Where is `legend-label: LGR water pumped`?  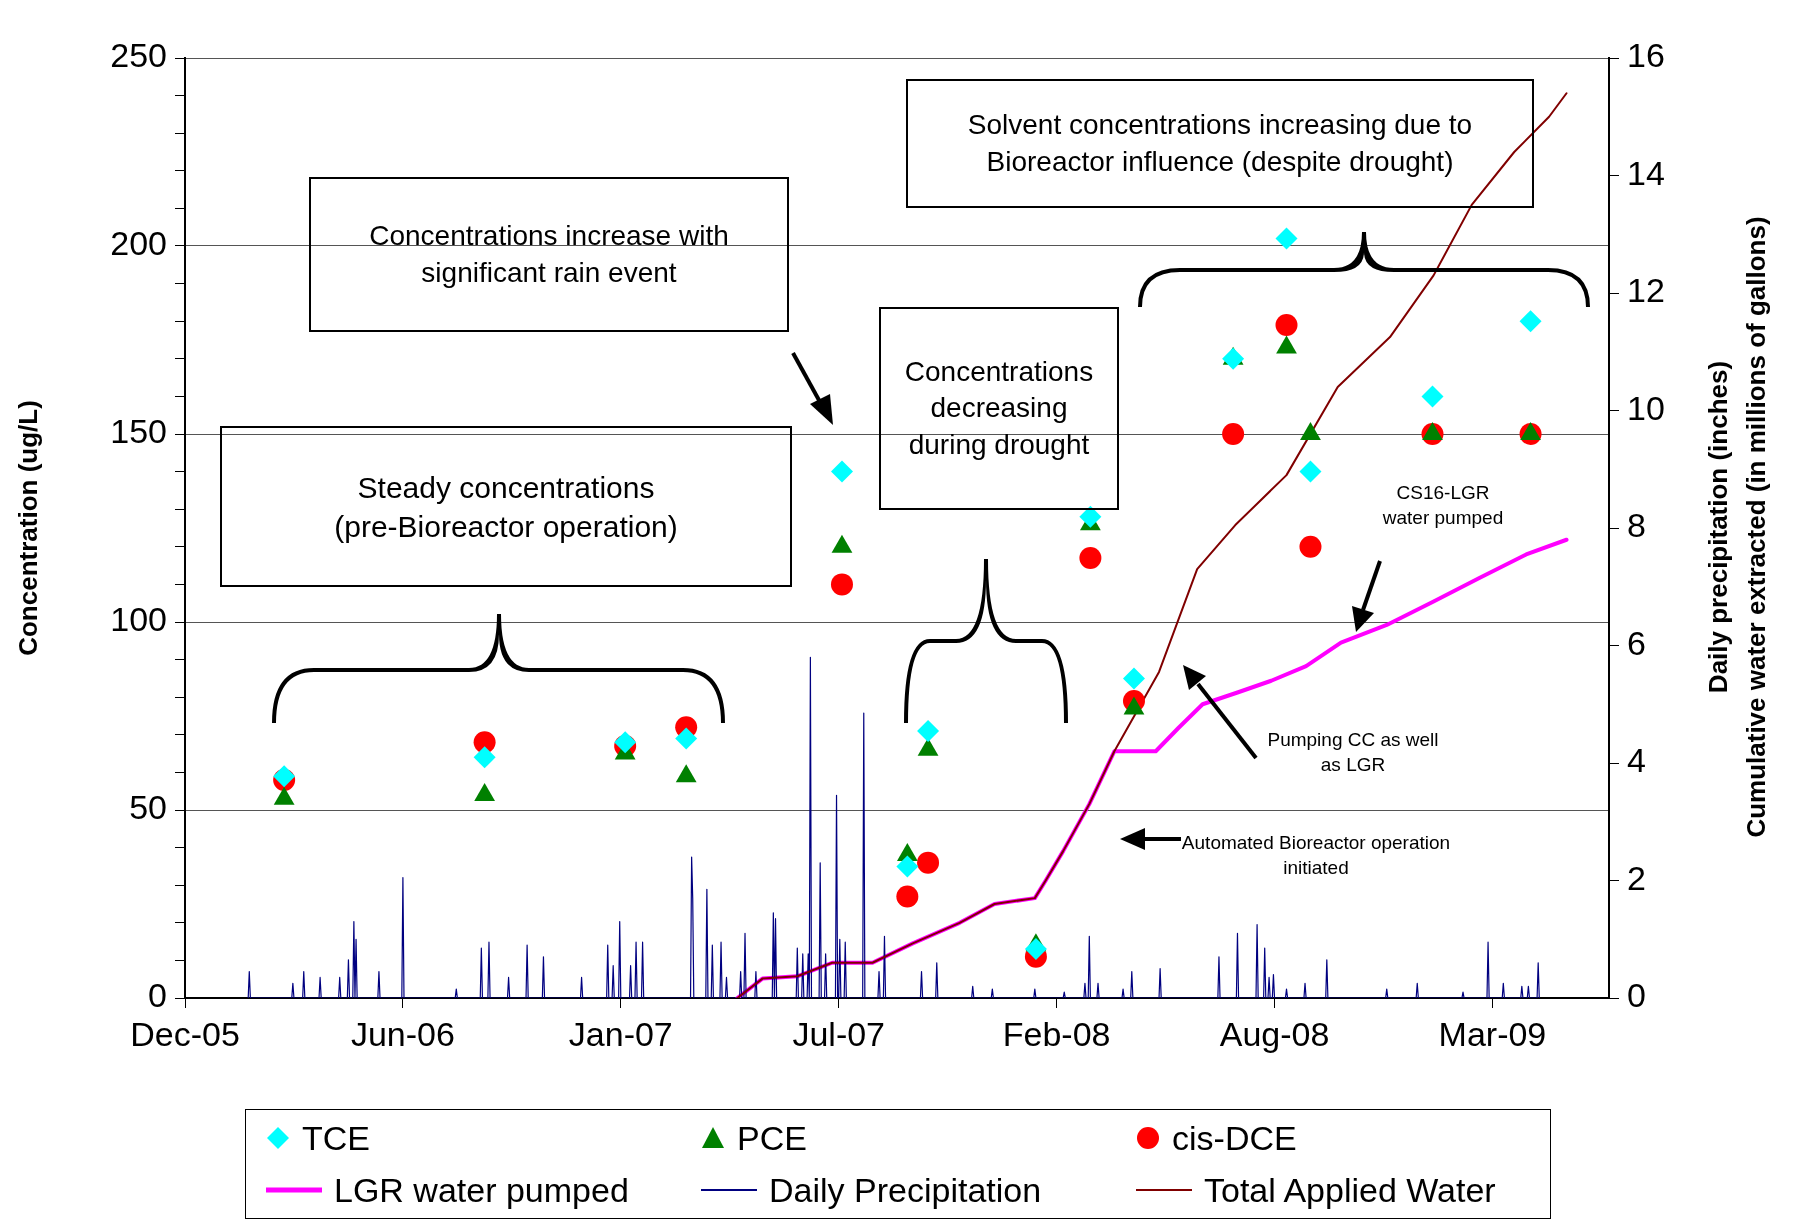
legend-label: LGR water pumped is located at coordinates (481, 1190).